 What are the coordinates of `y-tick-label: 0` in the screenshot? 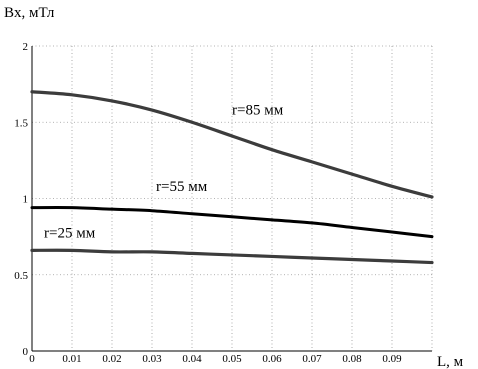 It's located at (26, 352).